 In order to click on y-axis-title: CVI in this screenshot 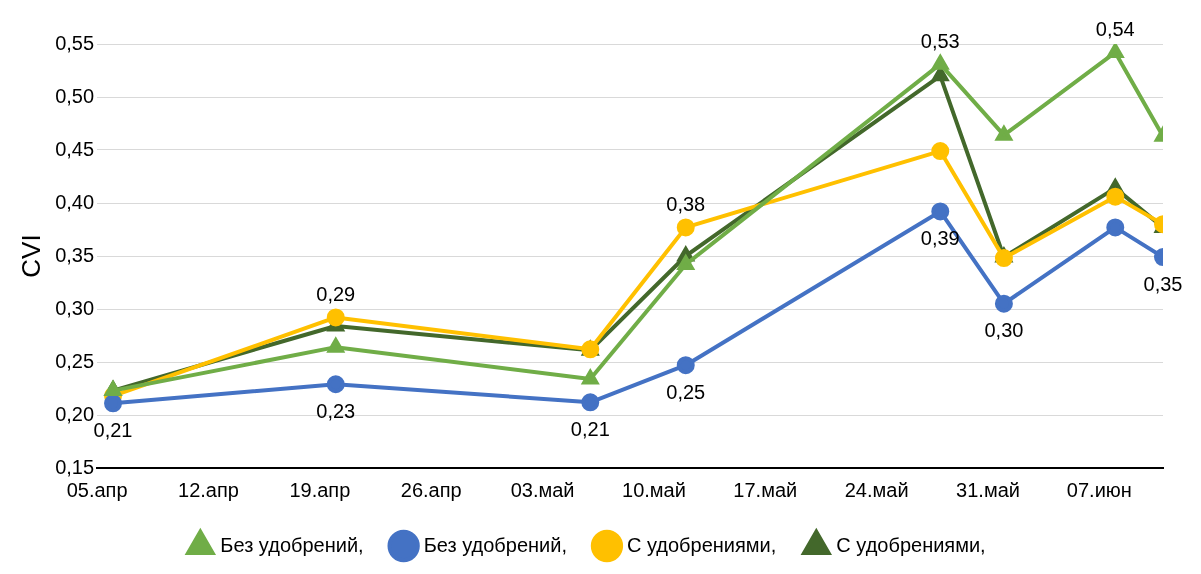, I will do `click(30, 256)`.